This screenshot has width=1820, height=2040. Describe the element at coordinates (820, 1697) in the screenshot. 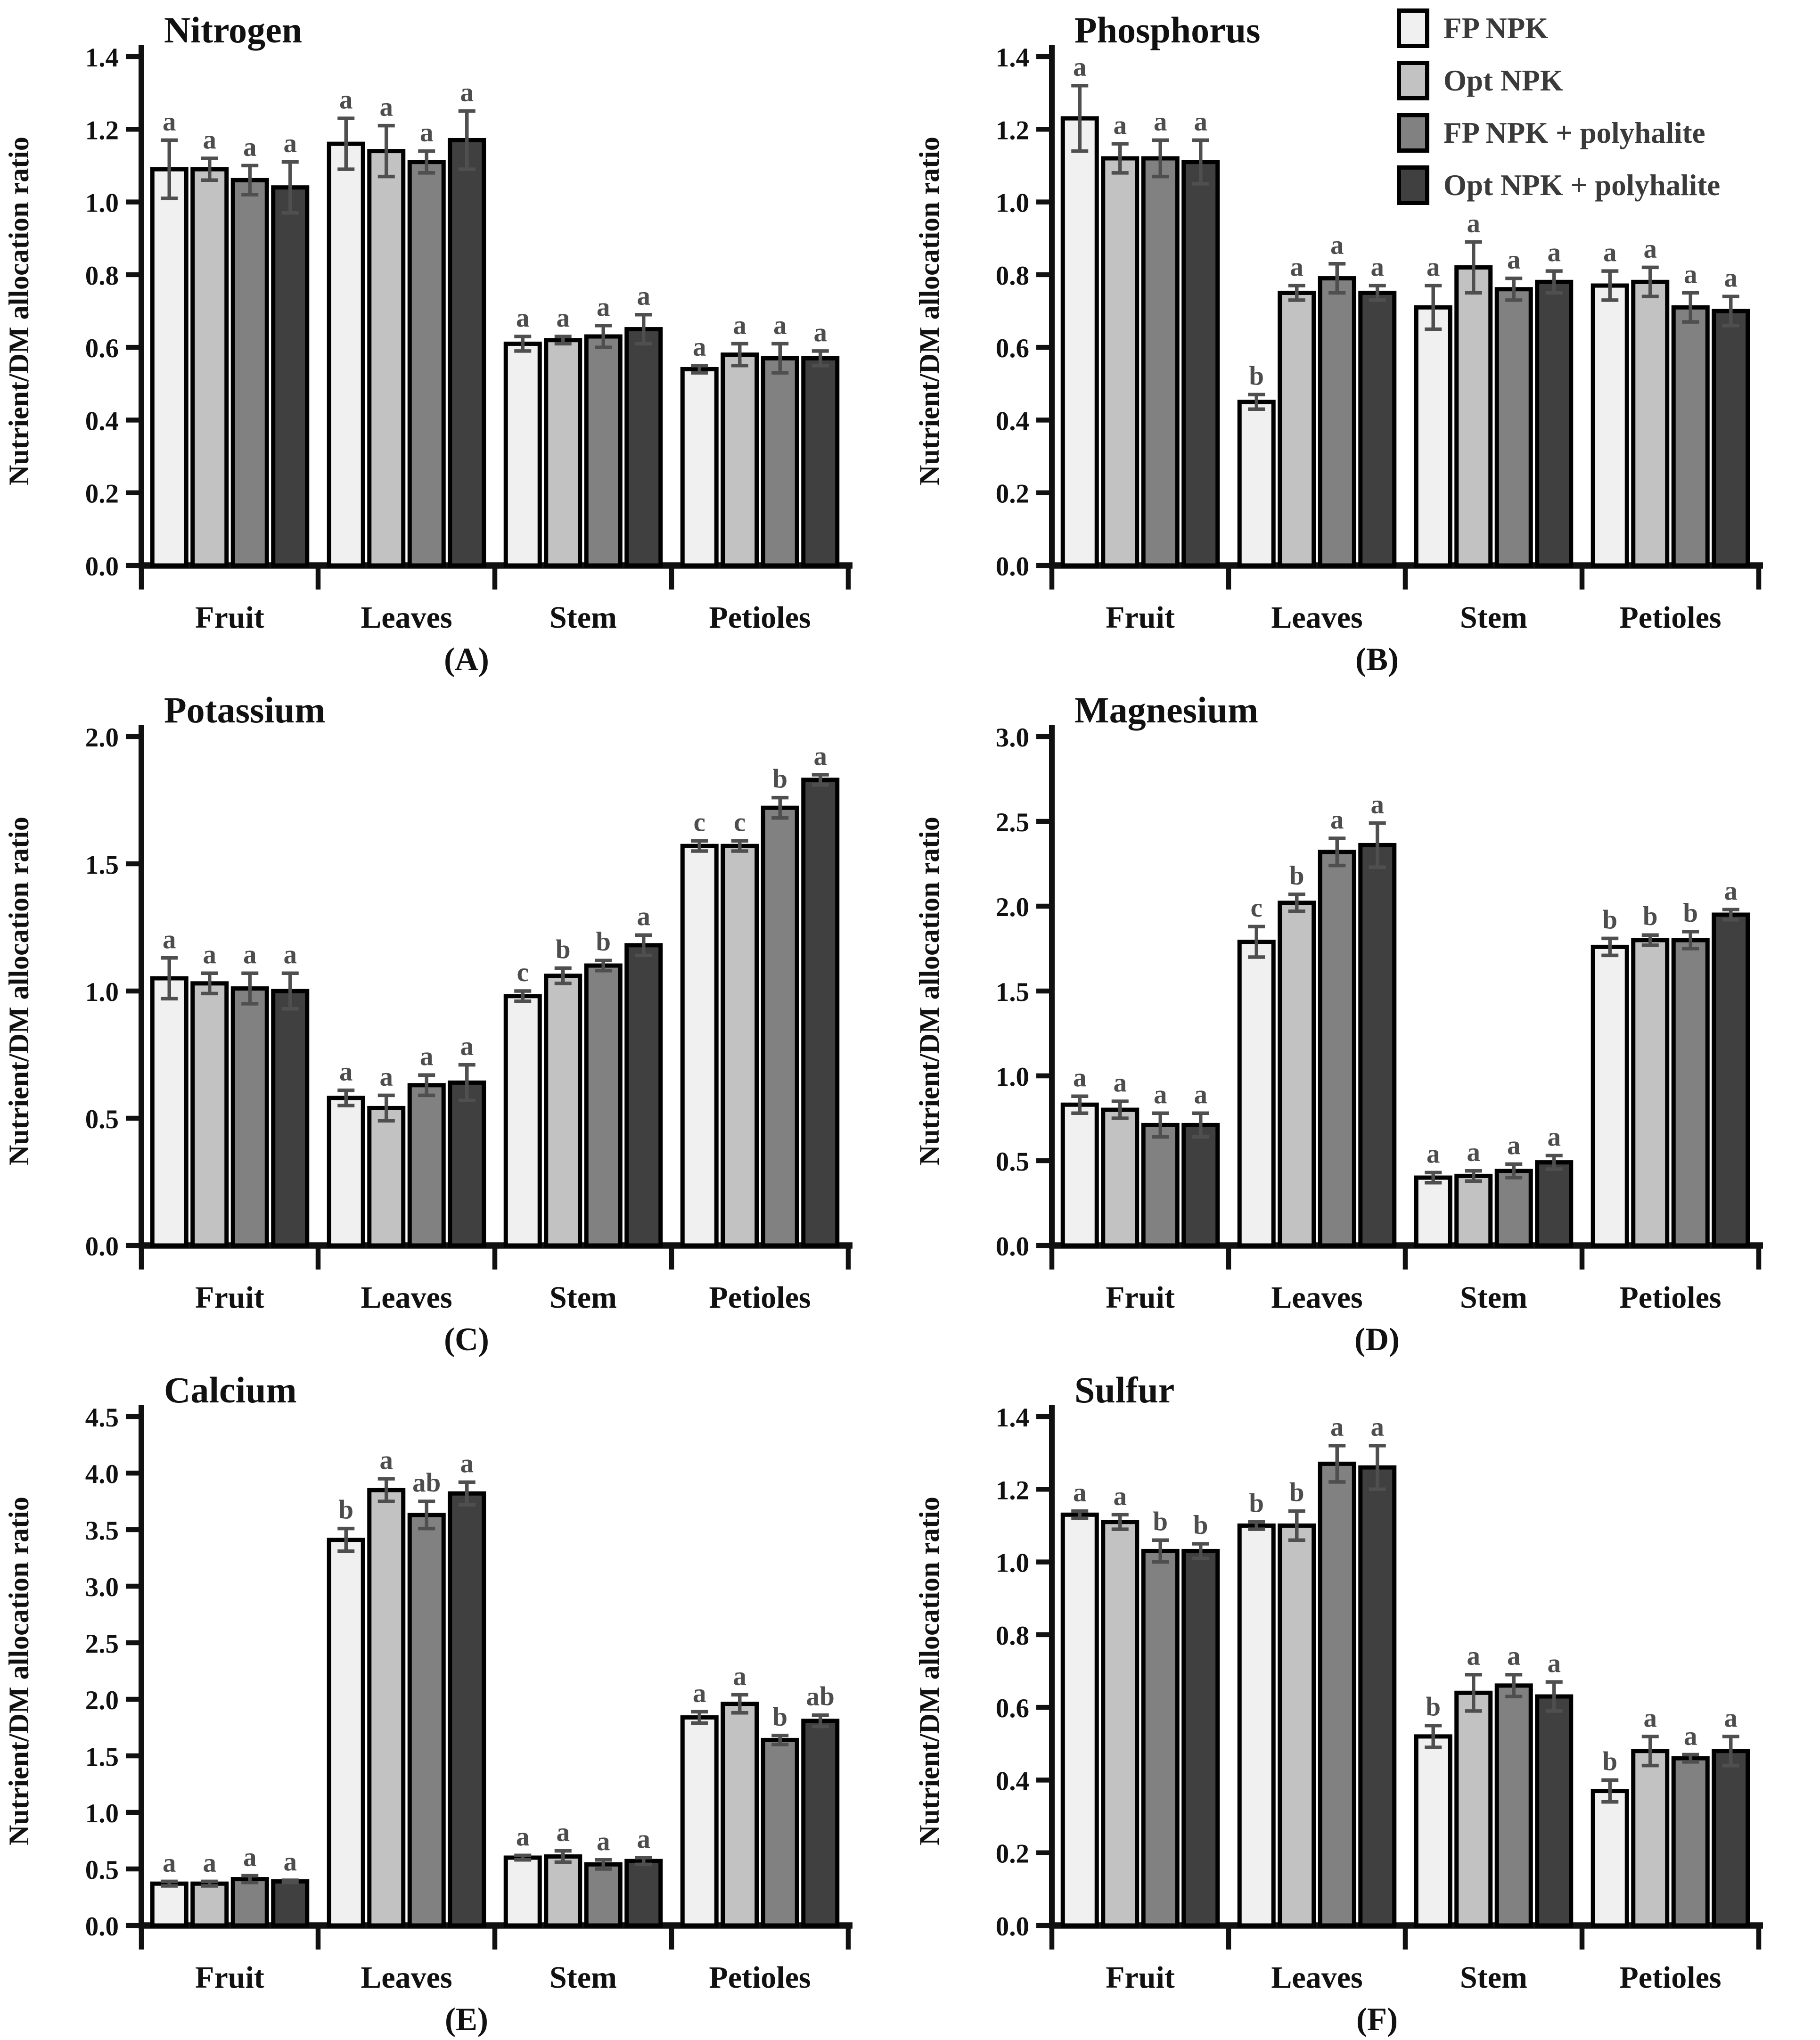

I see `significance-letter: ab` at that location.